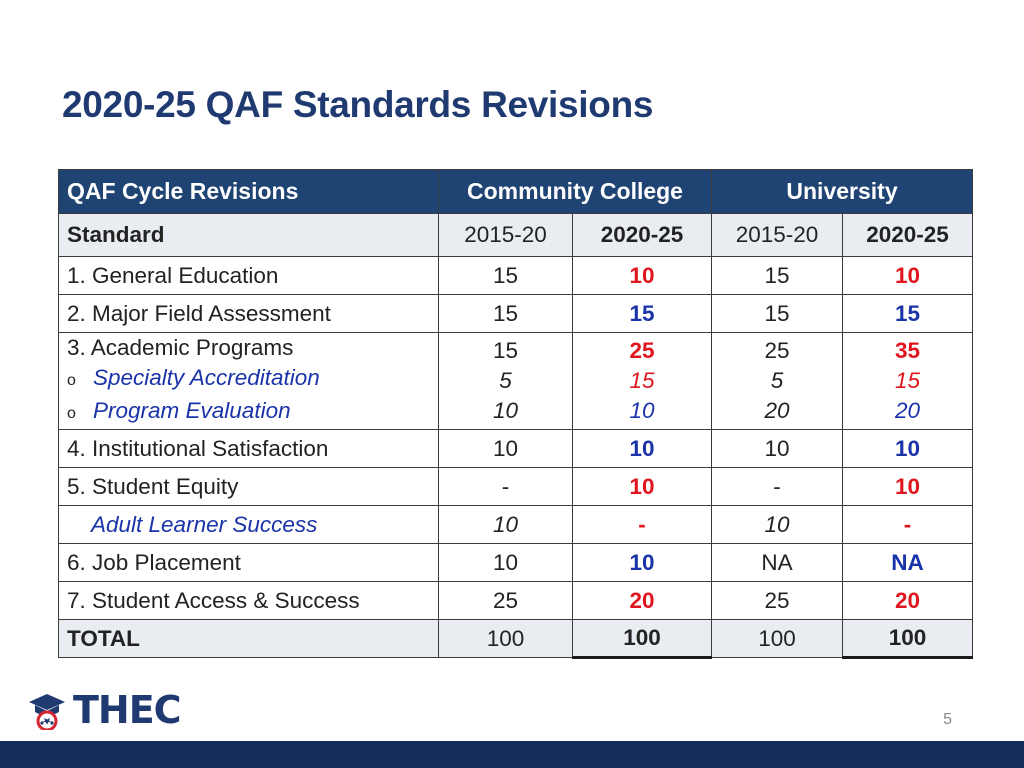 This screenshot has height=768, width=1024. I want to click on cc-2015-20-sub-value: 5, so click(505, 380).